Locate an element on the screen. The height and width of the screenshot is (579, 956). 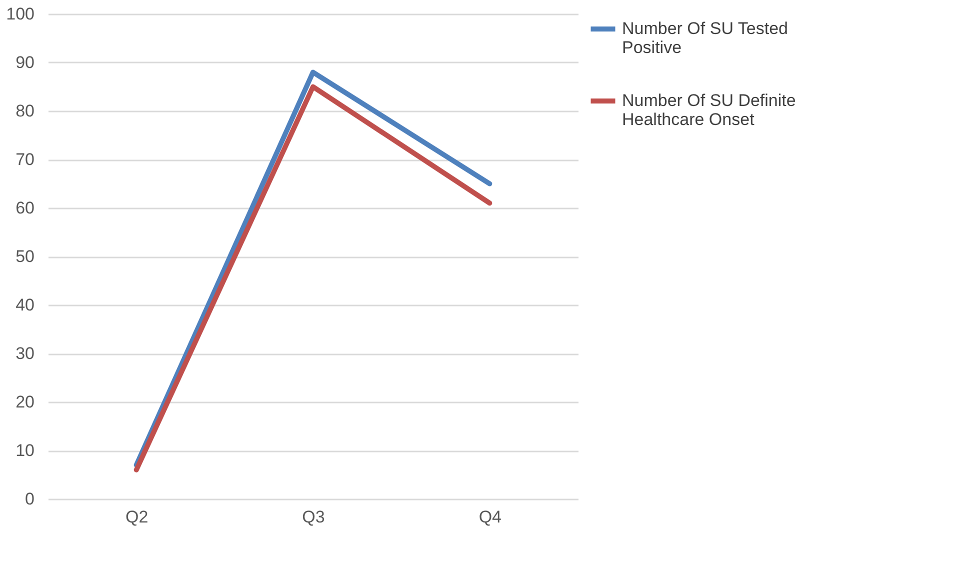
y-tick-label: 90 is located at coordinates (25, 62).